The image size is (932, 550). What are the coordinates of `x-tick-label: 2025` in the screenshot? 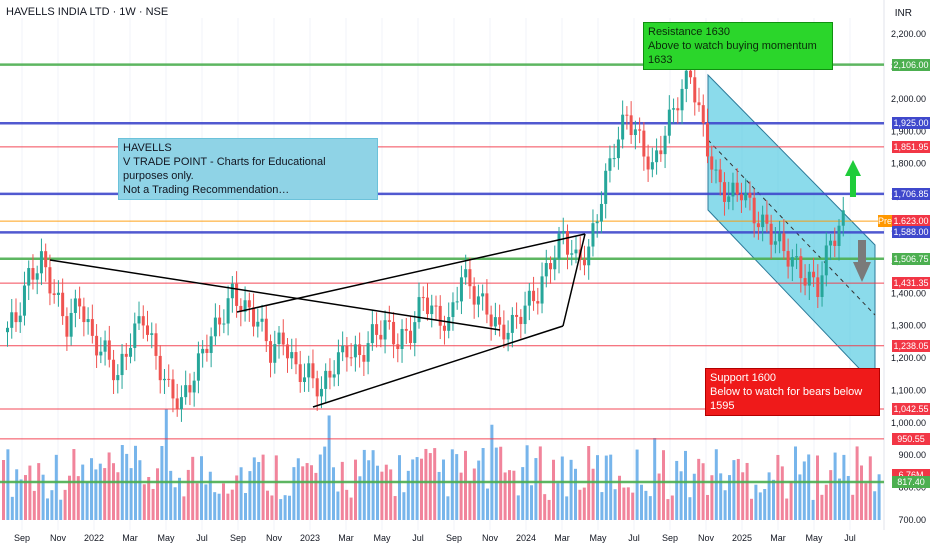 It's located at (742, 538).